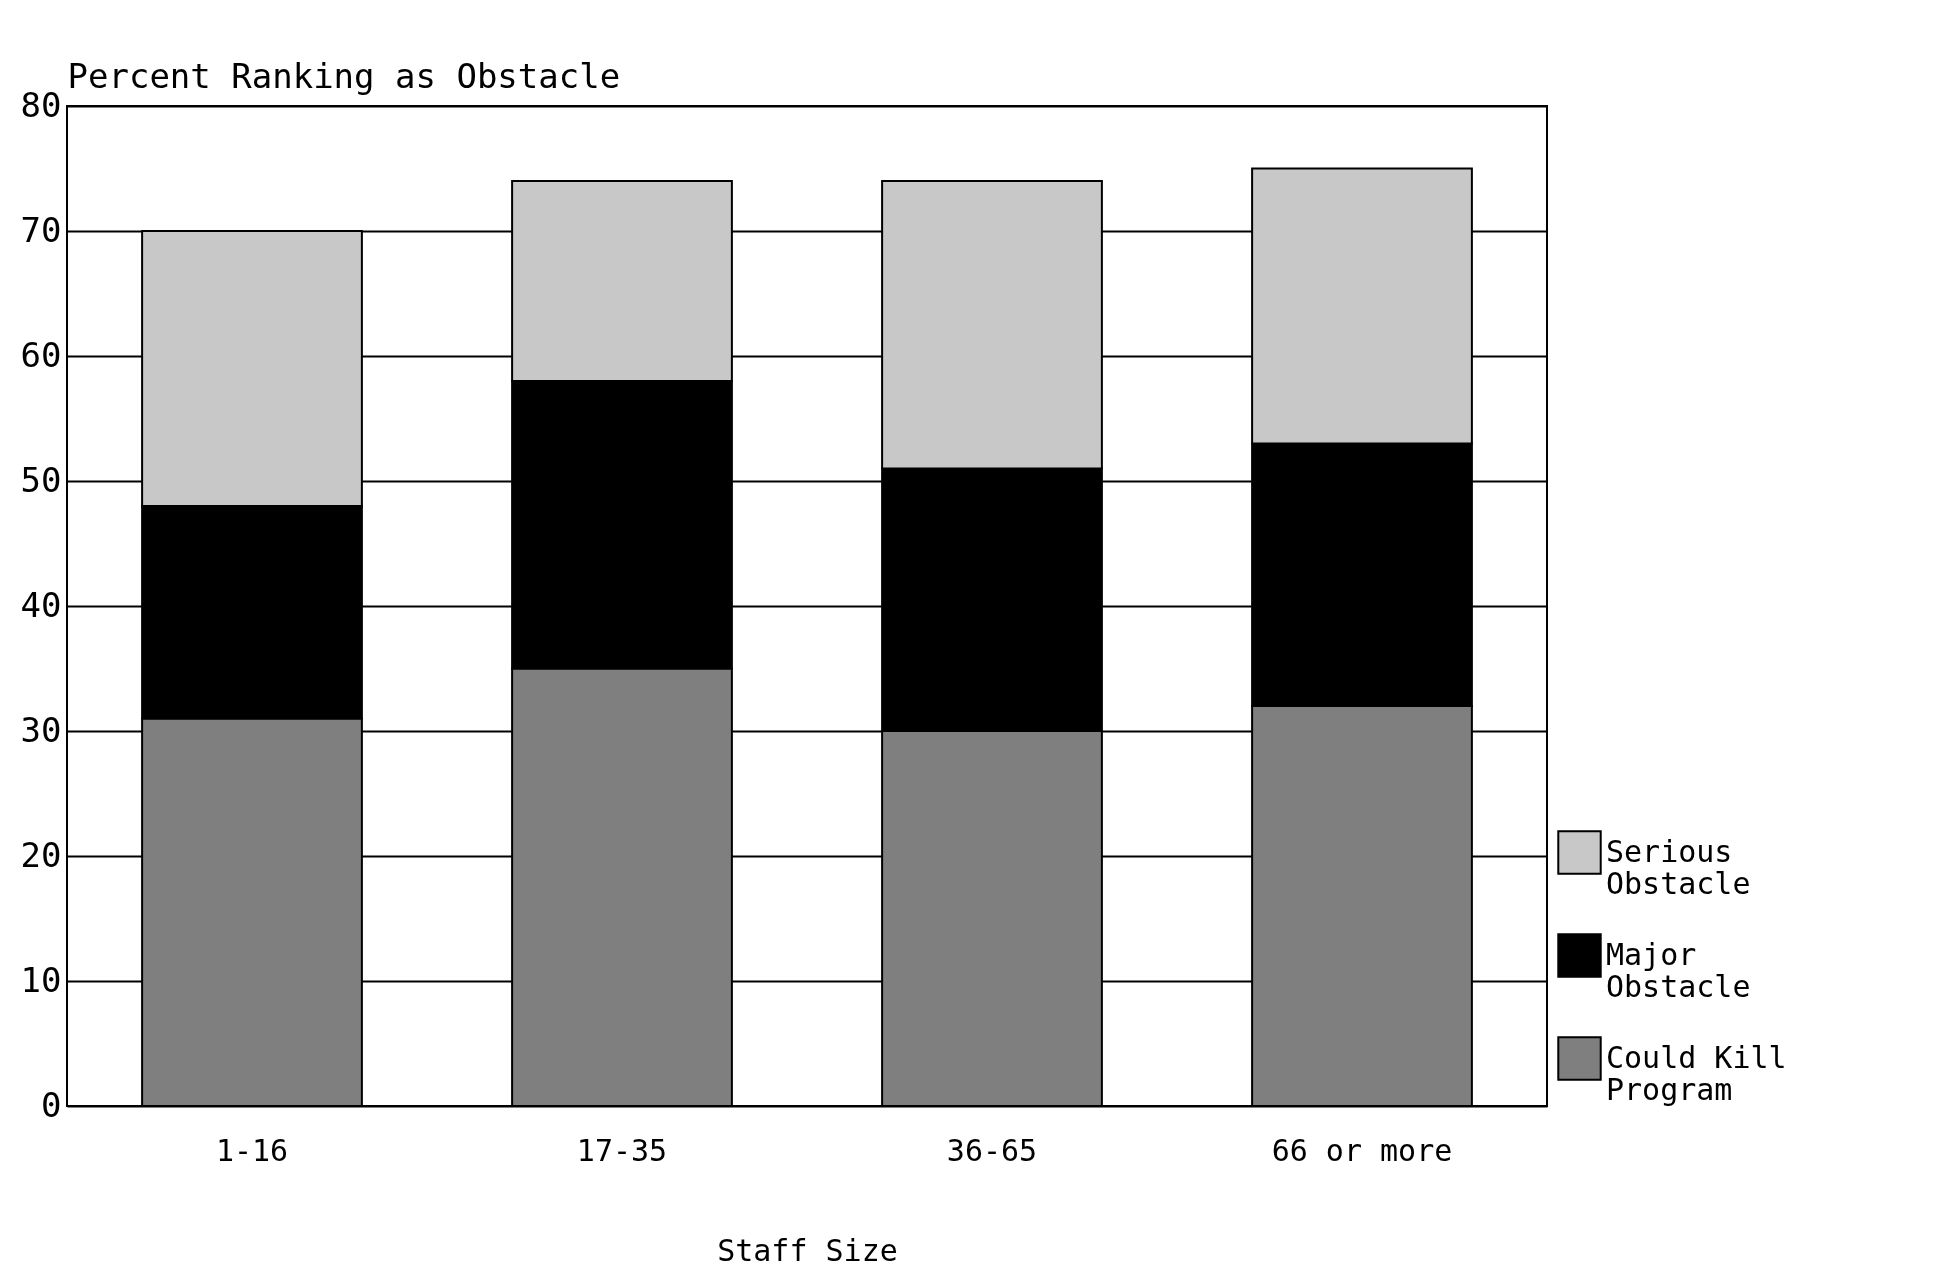 The image size is (1952, 1270). What do you see at coordinates (41, 229) in the screenshot?
I see `y-tick-label: 70` at bounding box center [41, 229].